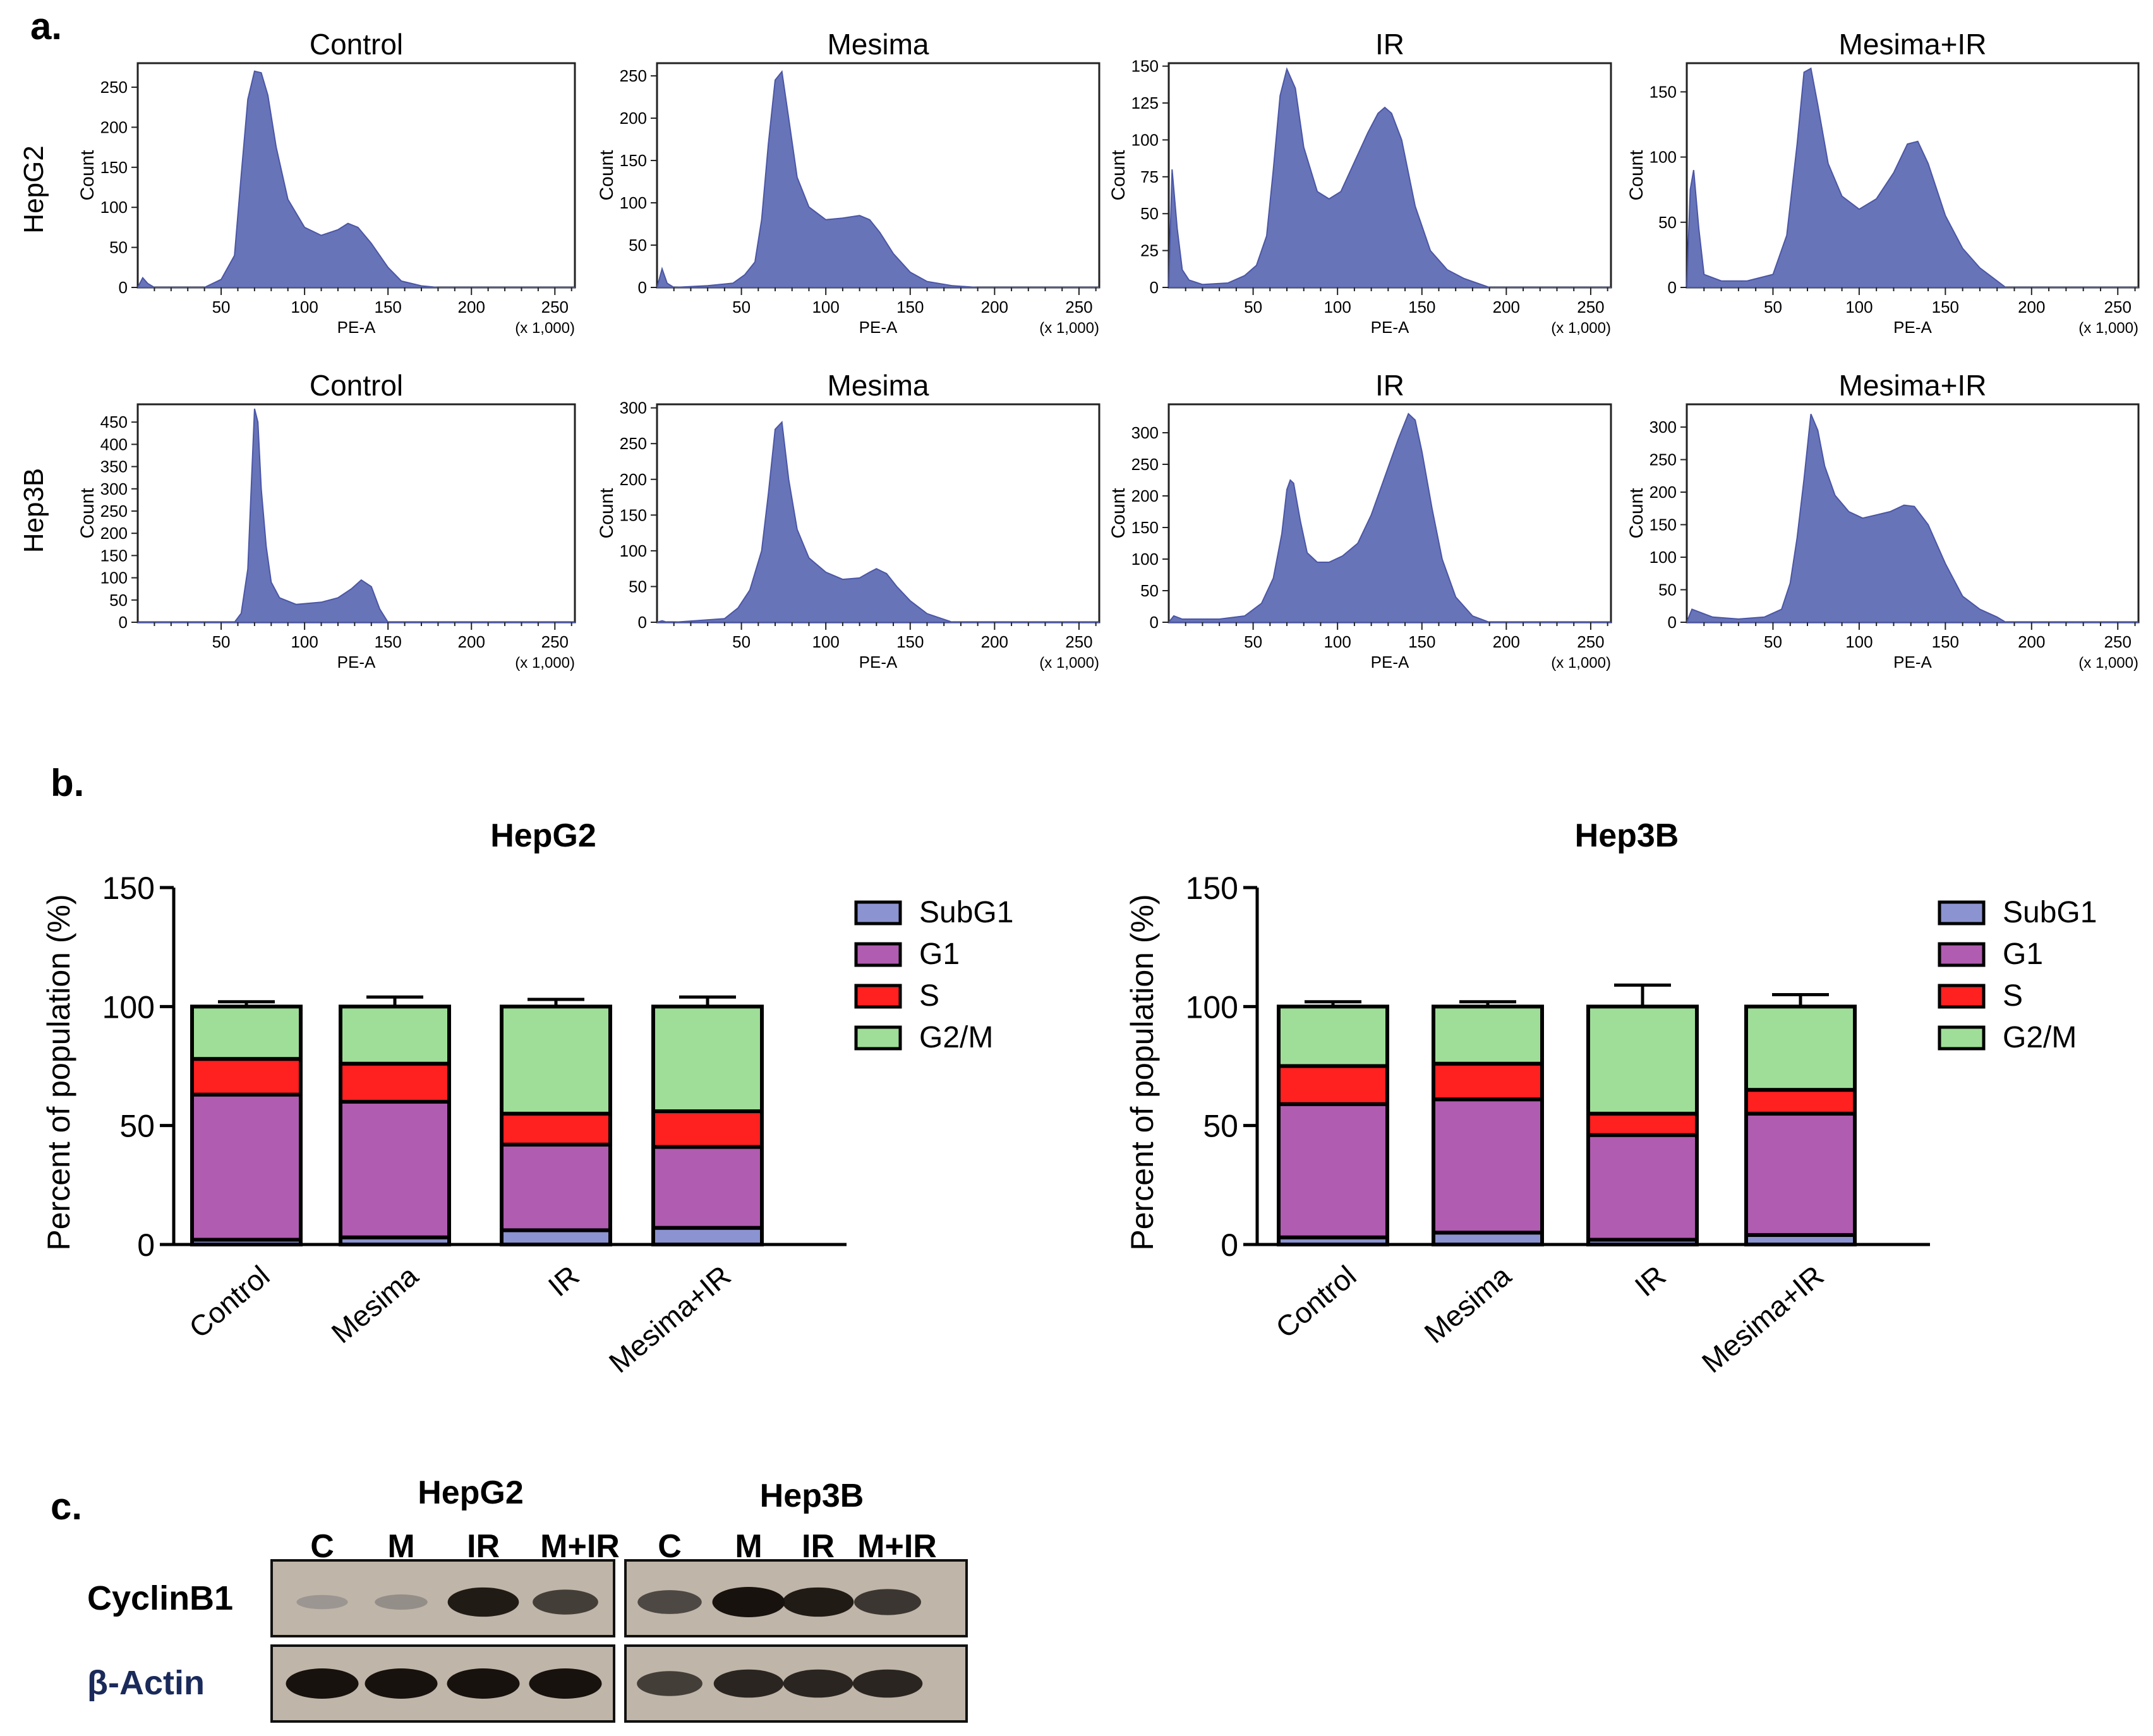 The image size is (2153, 1736). Describe the element at coordinates (670, 1319) in the screenshot. I see `category-label: Mesima+IR` at that location.